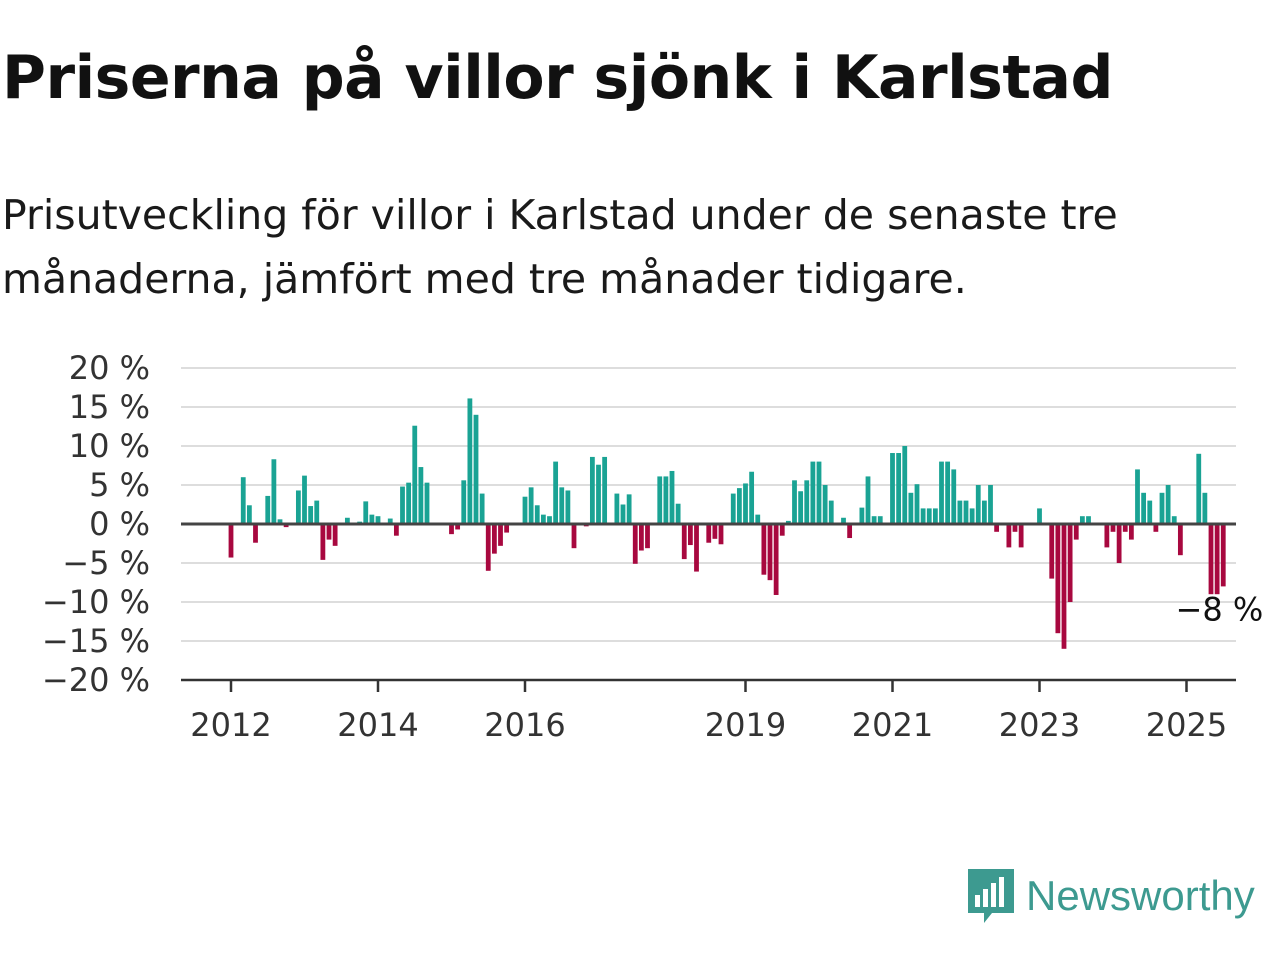 Image resolution: width=1280 pixels, height=960 pixels. What do you see at coordinates (1186, 725) in the screenshot?
I see `x-tick-label: 2025` at bounding box center [1186, 725].